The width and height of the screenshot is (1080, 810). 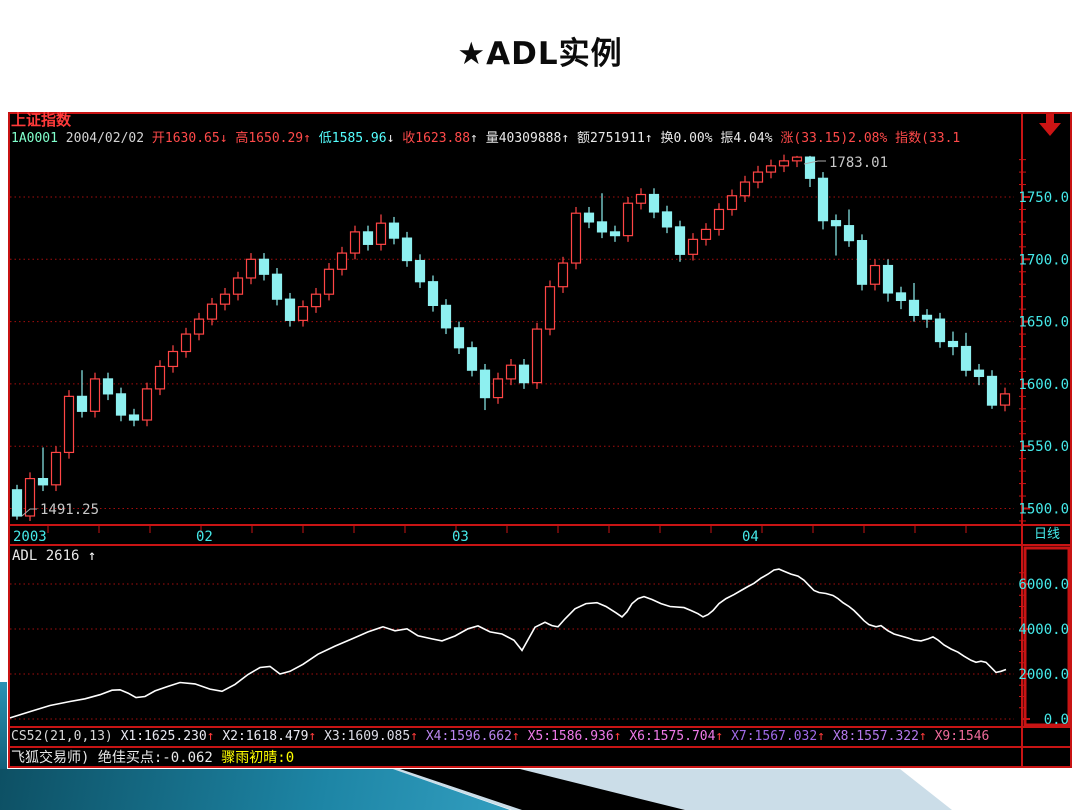 What do you see at coordinates (367, 736) in the screenshot?
I see `text-segment: X3:1609.085` at bounding box center [367, 736].